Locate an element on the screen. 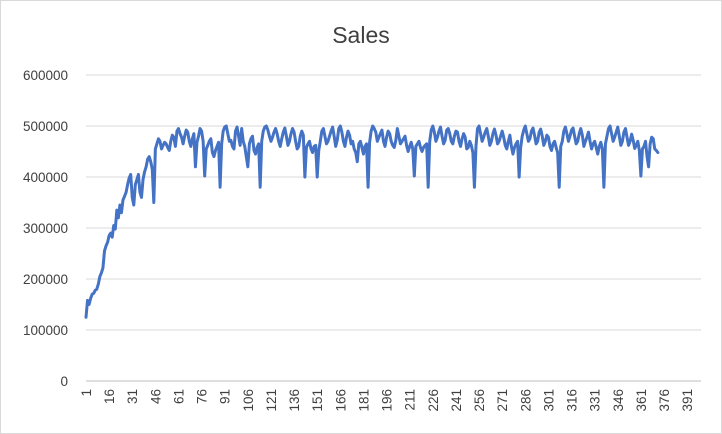 The width and height of the screenshot is (722, 434). x-tick-label: 211 is located at coordinates (410, 400).